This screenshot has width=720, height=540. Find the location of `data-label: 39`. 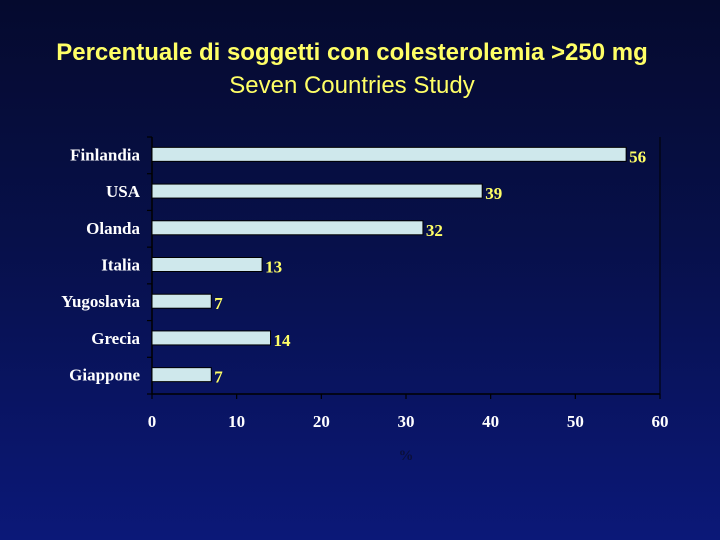

data-label: 39 is located at coordinates (493, 193).